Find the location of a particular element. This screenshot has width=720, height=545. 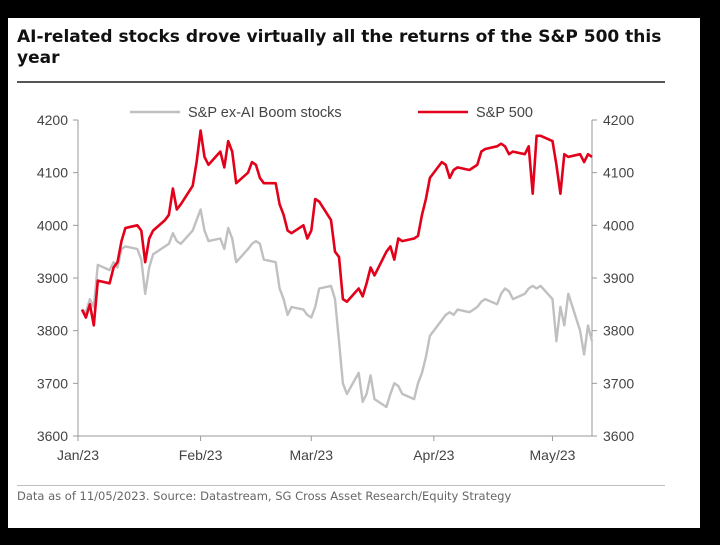

legend-label: S&P 500 is located at coordinates (504, 113).